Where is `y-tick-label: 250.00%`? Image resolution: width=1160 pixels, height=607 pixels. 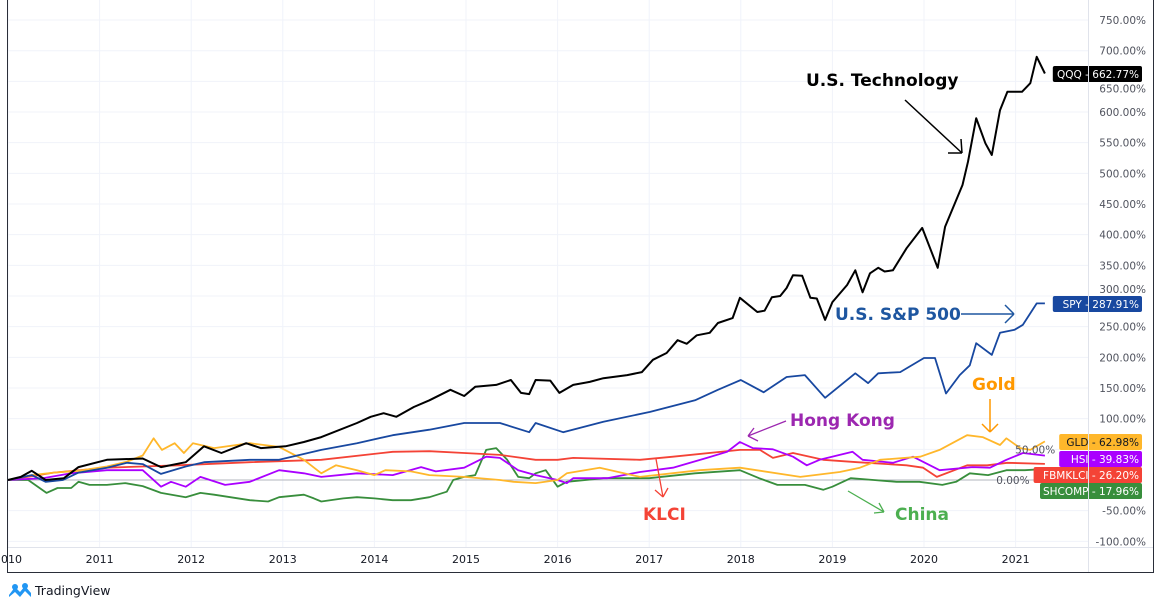
y-tick-label: 250.00% is located at coordinates (1122, 328).